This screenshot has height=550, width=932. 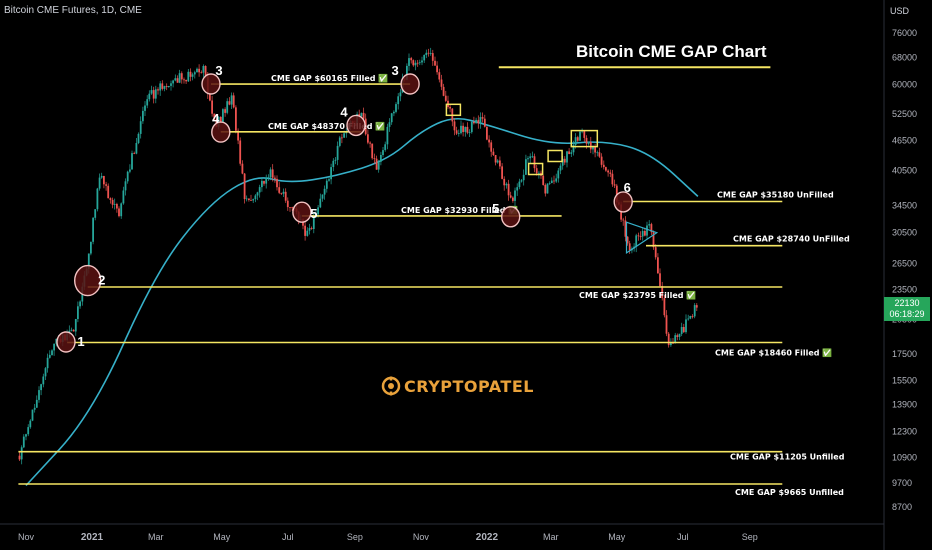 What do you see at coordinates (73, 10) in the screenshot?
I see `symbol-label: Bitcoin CME Futures, 1D, CME` at bounding box center [73, 10].